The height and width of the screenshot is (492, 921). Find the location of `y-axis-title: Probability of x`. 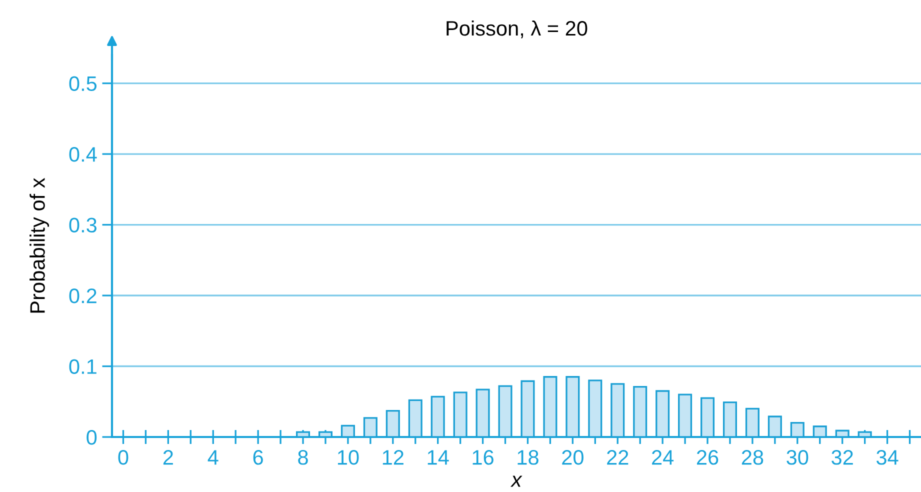

y-axis-title: Probability of x is located at coordinates (40, 245).